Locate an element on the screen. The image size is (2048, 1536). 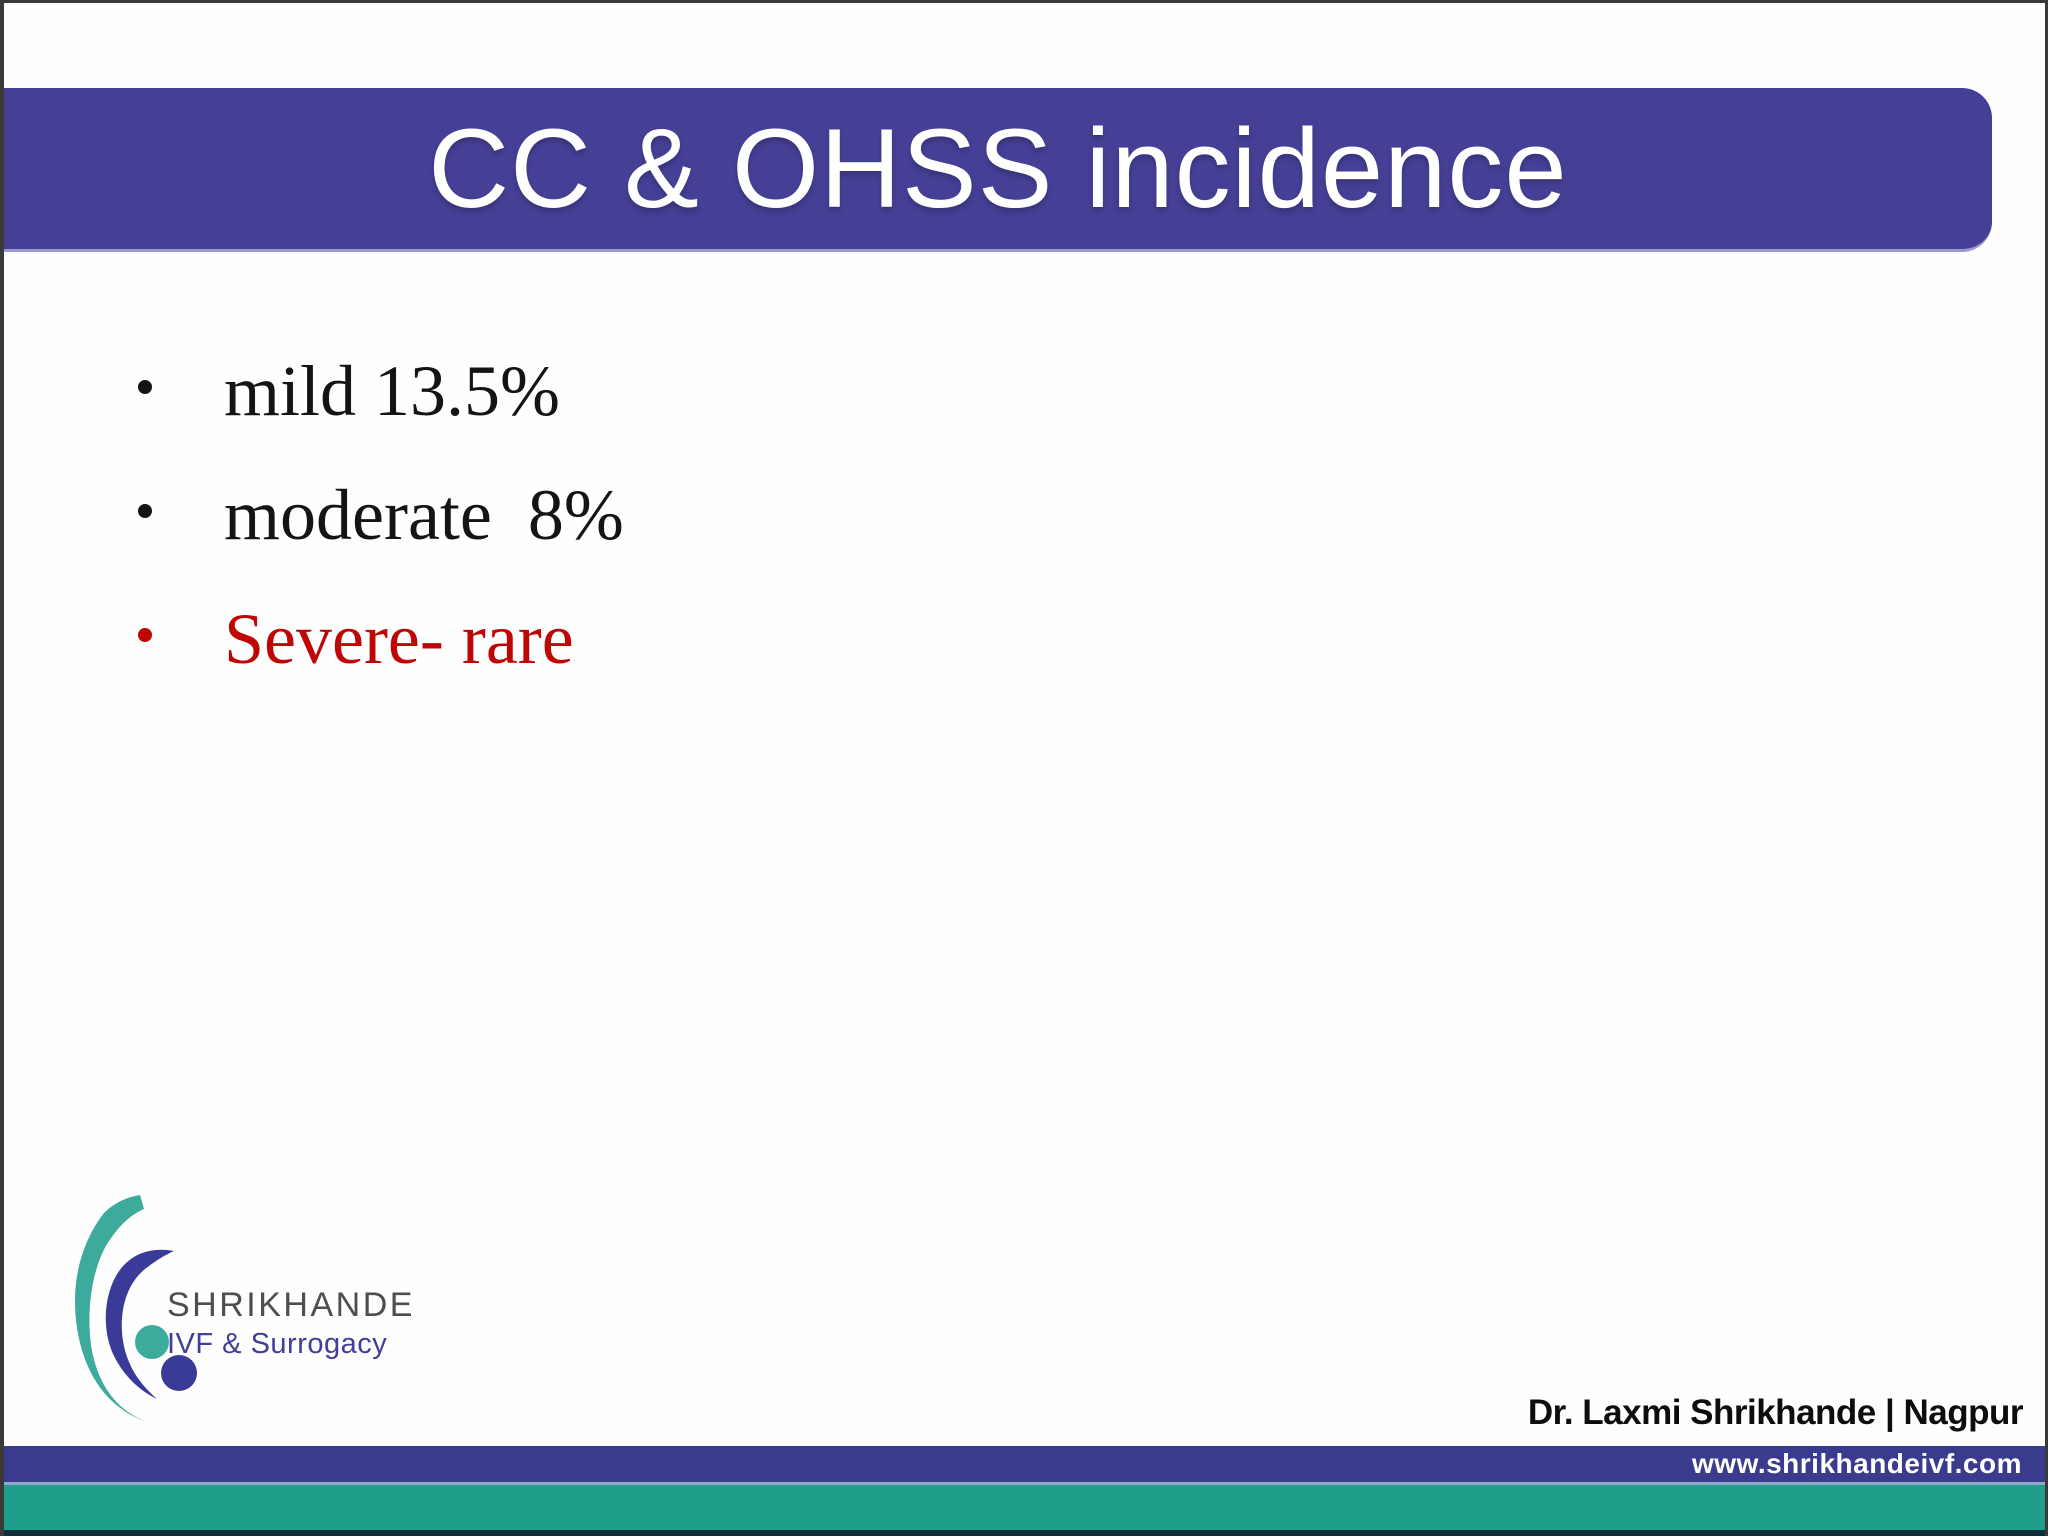
logo-blue-crescent is located at coordinates (139, 1324).